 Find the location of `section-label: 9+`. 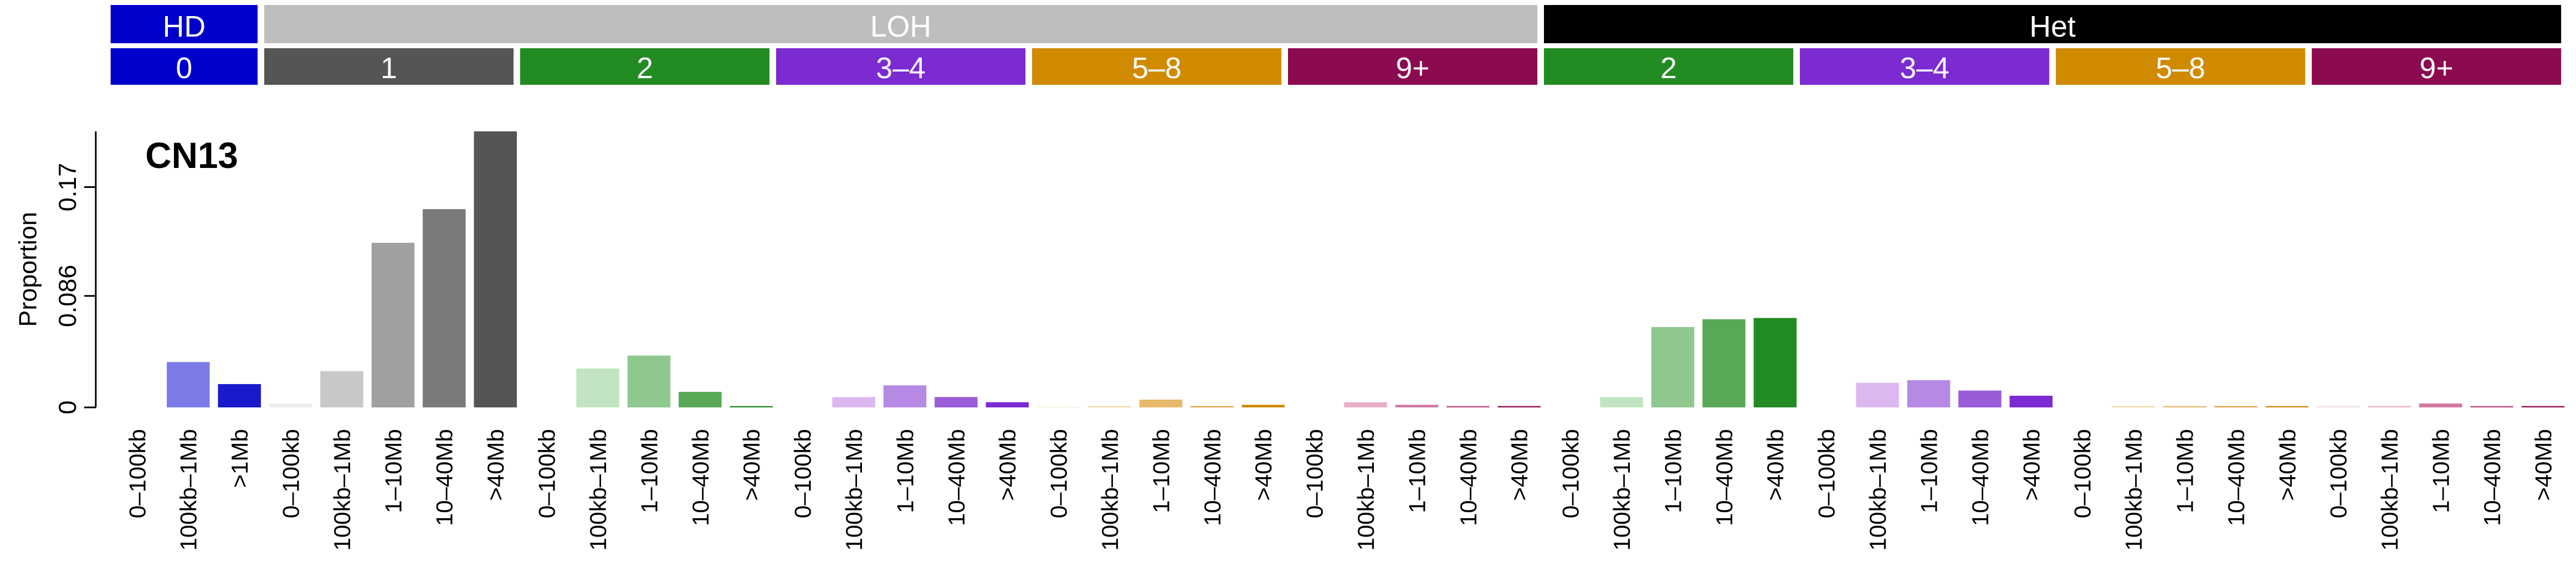

section-label: 9+ is located at coordinates (1412, 68).